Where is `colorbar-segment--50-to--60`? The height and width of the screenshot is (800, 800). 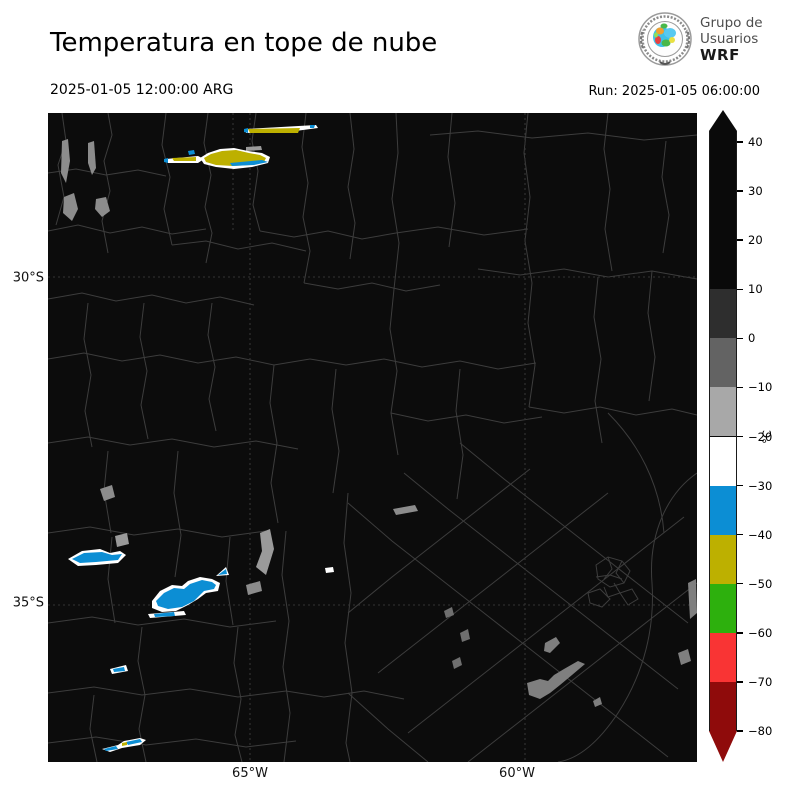
colorbar-segment--50-to--60 is located at coordinates (723, 608).